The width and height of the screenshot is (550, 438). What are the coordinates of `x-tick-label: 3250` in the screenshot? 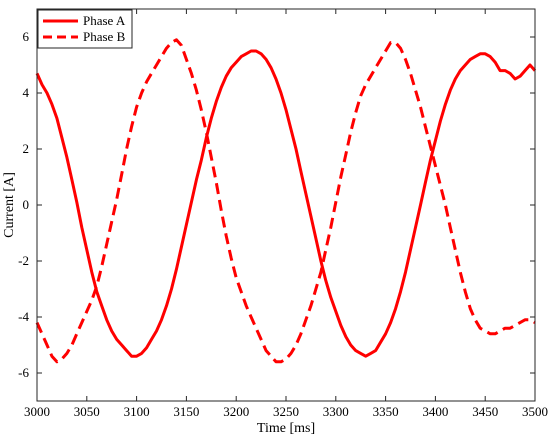 It's located at (286, 411).